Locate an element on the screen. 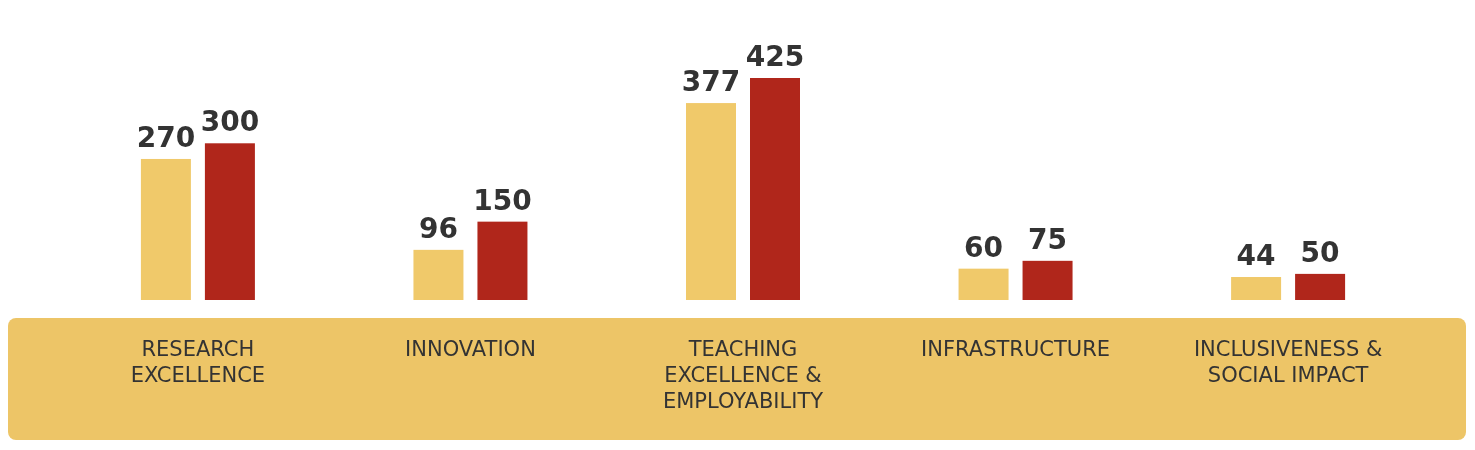  x-tick-label: INFRASTRUCTURE is located at coordinates (1016, 349).